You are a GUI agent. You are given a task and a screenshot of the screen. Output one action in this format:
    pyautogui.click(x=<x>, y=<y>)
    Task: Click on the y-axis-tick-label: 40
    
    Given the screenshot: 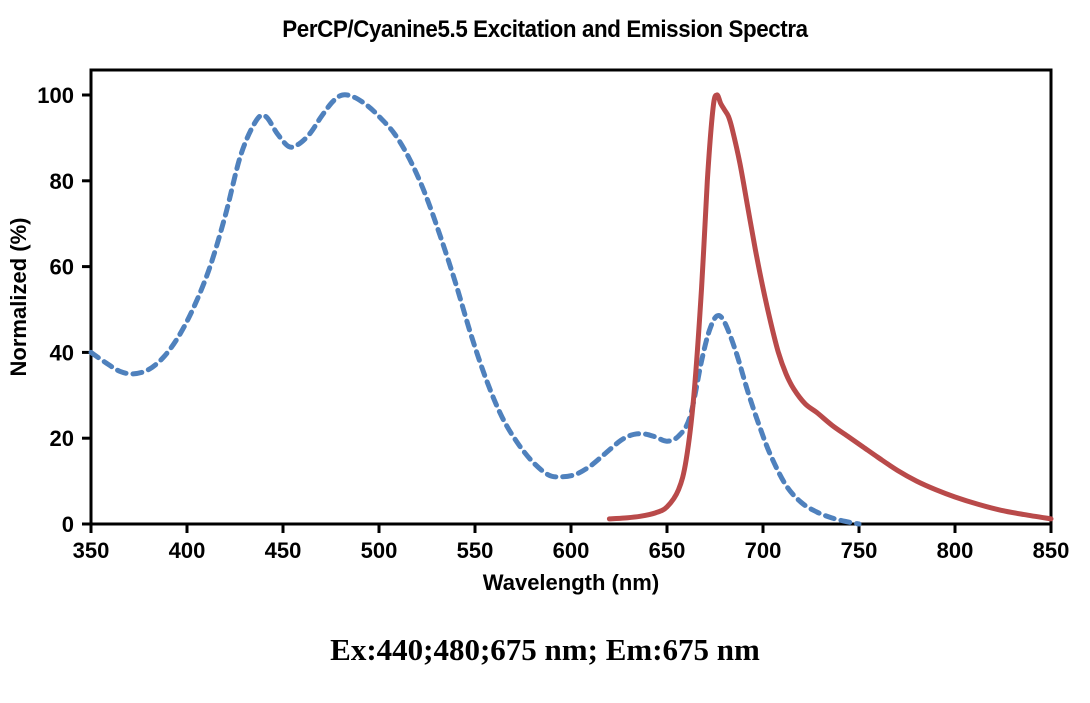 What is the action you would take?
    pyautogui.click(x=62, y=352)
    